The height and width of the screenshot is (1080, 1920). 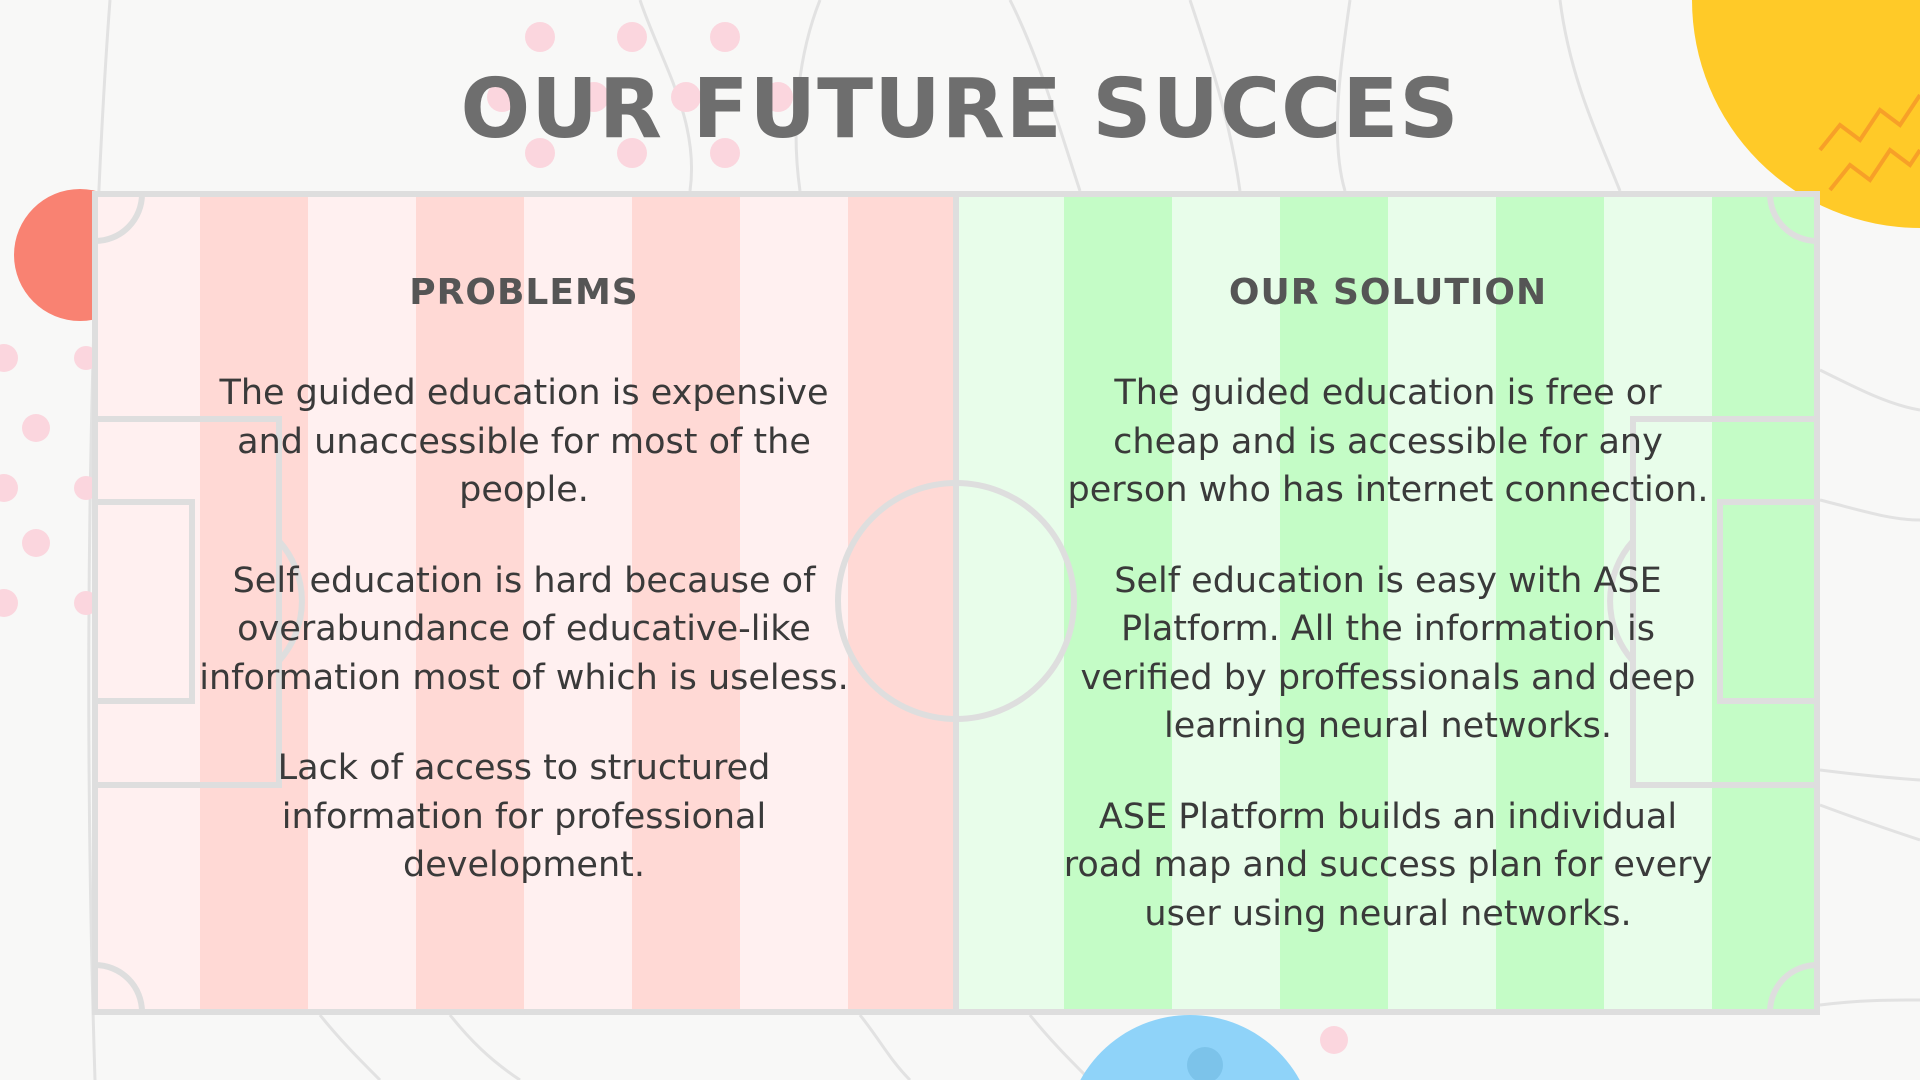 What do you see at coordinates (1388, 292) in the screenshot?
I see `solution-heading: OUR SOLUTION` at bounding box center [1388, 292].